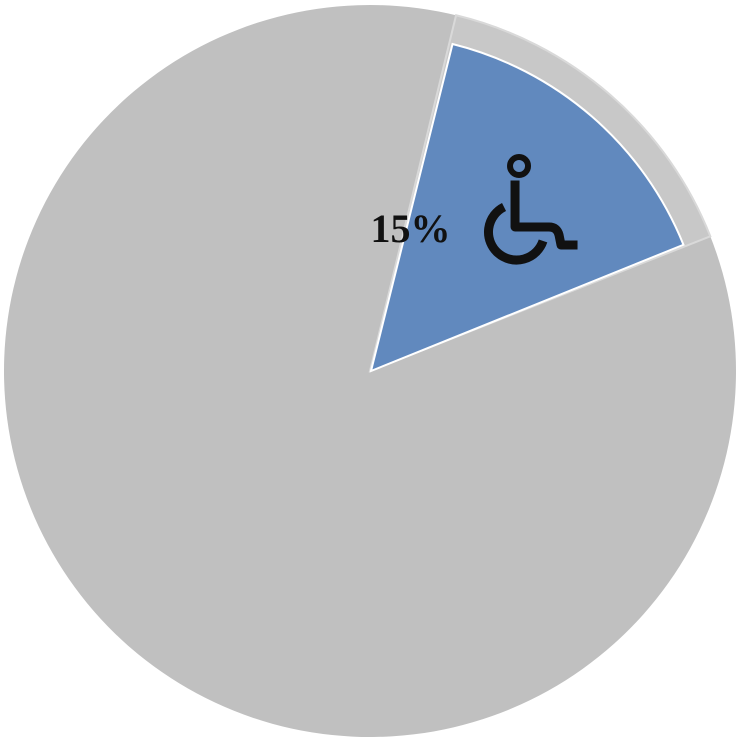  Describe the element at coordinates (531, 209) in the screenshot. I see `wheelchair-icon` at that location.